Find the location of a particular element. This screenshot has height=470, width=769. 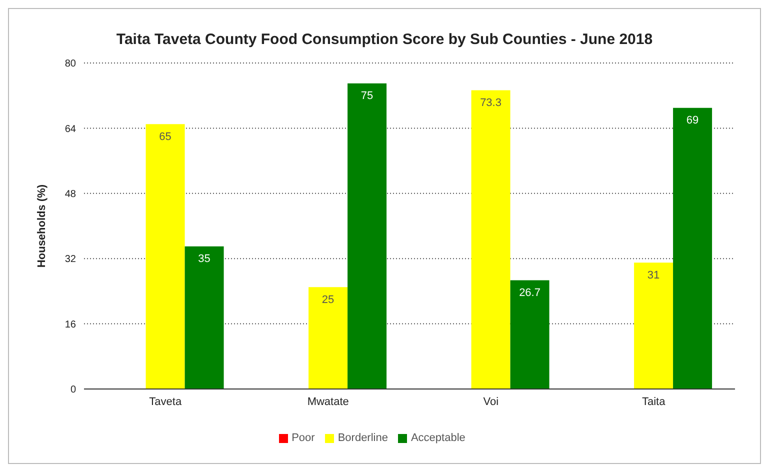

y-axis-title: Households (%) is located at coordinates (42, 226).